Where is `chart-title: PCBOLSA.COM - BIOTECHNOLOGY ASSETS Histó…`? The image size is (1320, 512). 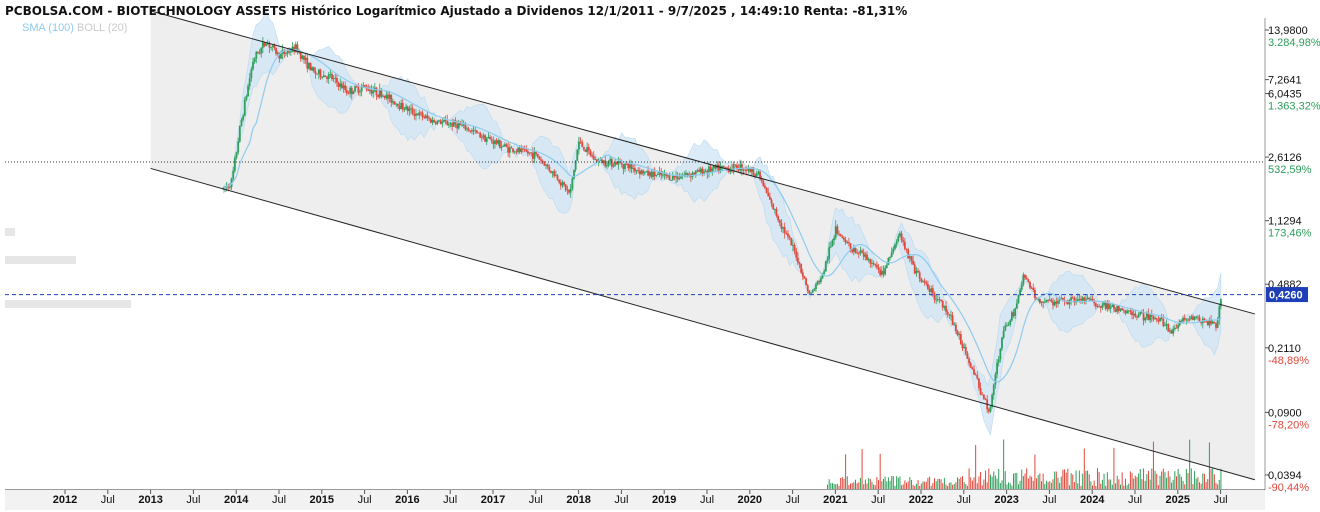 chart-title: PCBOLSA.COM - BIOTECHNOLOGY ASSETS Histó… is located at coordinates (456, 11).